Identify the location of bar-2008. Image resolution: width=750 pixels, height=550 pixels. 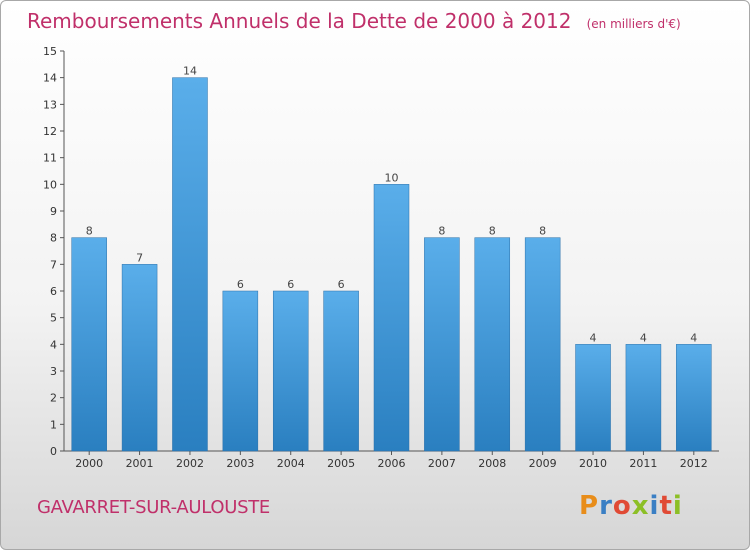
(492, 344).